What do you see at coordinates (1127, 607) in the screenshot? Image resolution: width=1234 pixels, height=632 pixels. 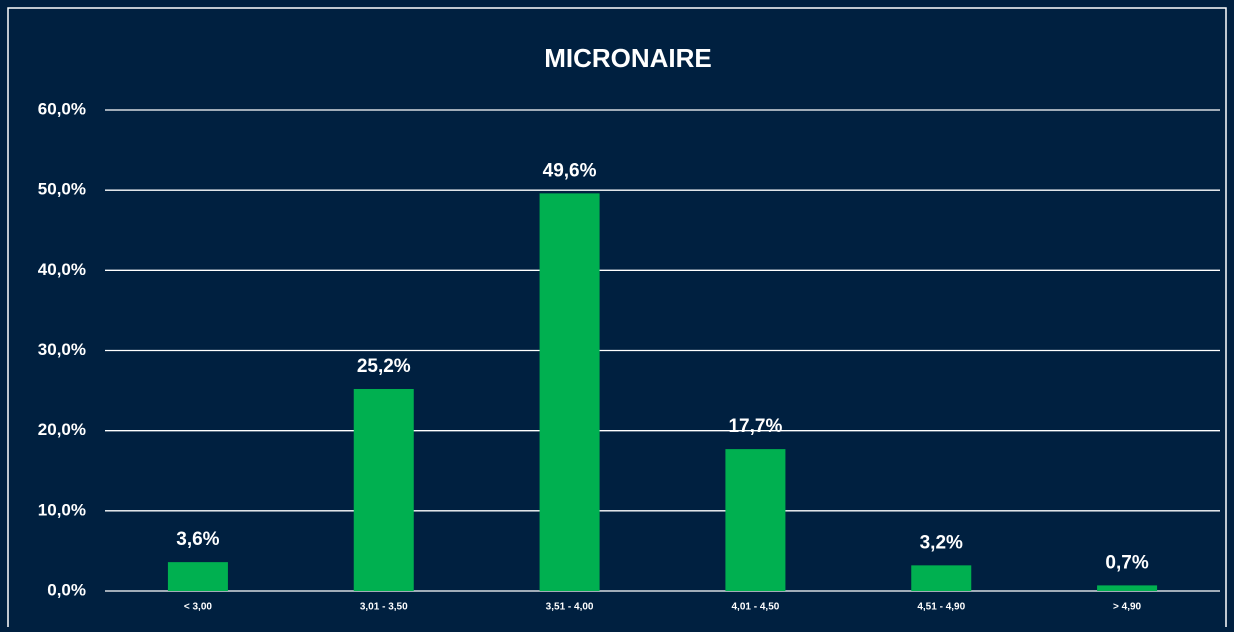 I see `x-tick-label: > 4,90` at bounding box center [1127, 607].